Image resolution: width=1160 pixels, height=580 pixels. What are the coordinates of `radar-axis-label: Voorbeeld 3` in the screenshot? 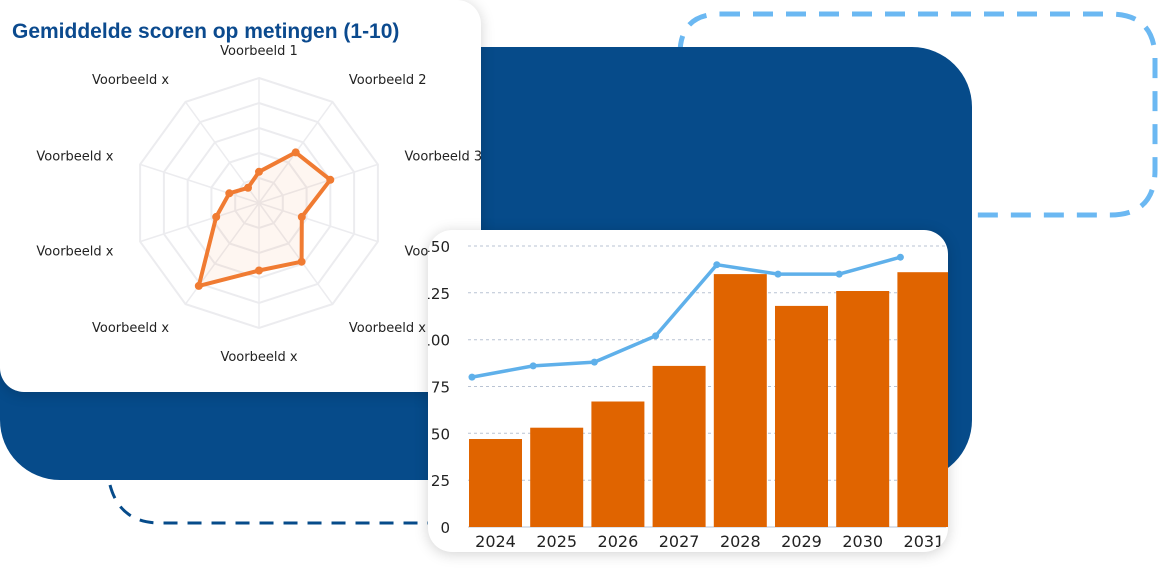 It's located at (443, 157).